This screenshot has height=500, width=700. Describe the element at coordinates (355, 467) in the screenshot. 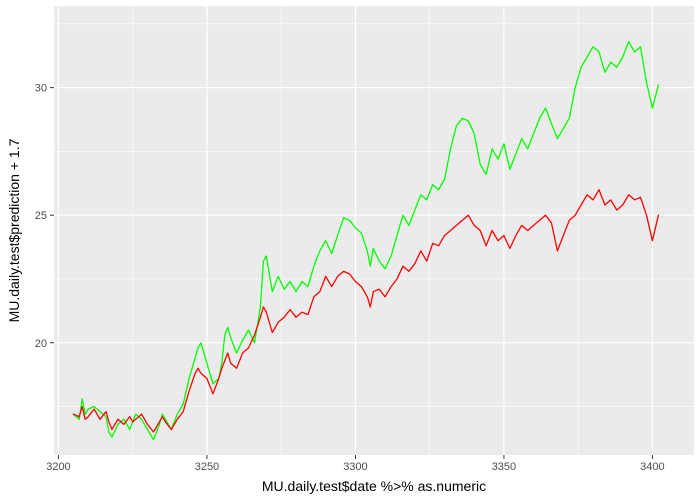

I see `x-tick-label: 3300` at that location.